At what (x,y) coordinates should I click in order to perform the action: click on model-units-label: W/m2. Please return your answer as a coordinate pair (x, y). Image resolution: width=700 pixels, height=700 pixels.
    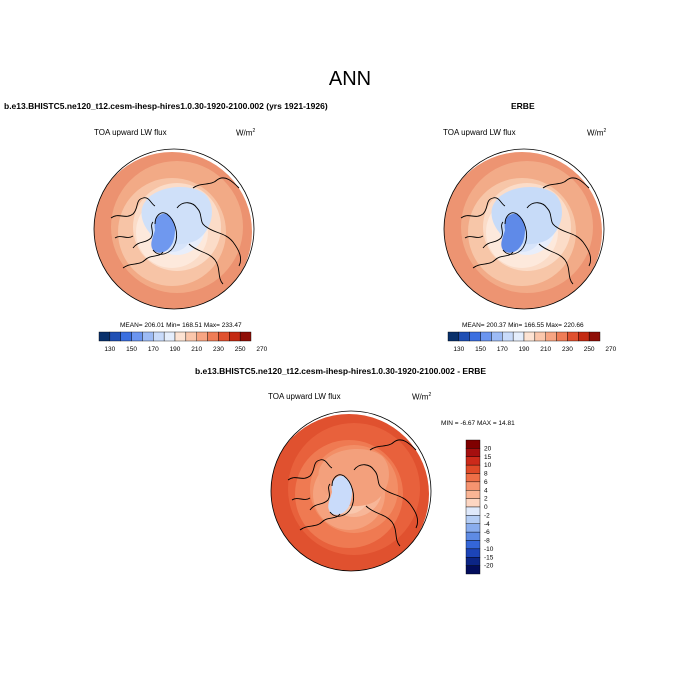
    Looking at the image, I should click on (246, 133).